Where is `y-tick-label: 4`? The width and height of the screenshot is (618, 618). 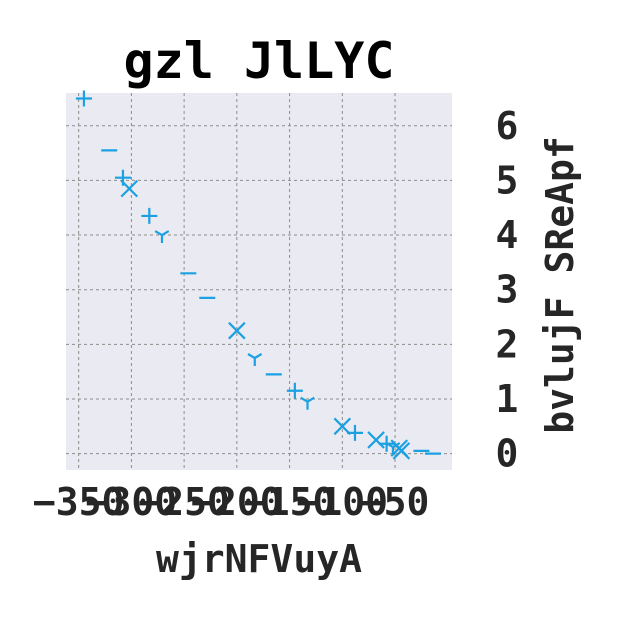
y-tick-label: 4 is located at coordinates (507, 235).